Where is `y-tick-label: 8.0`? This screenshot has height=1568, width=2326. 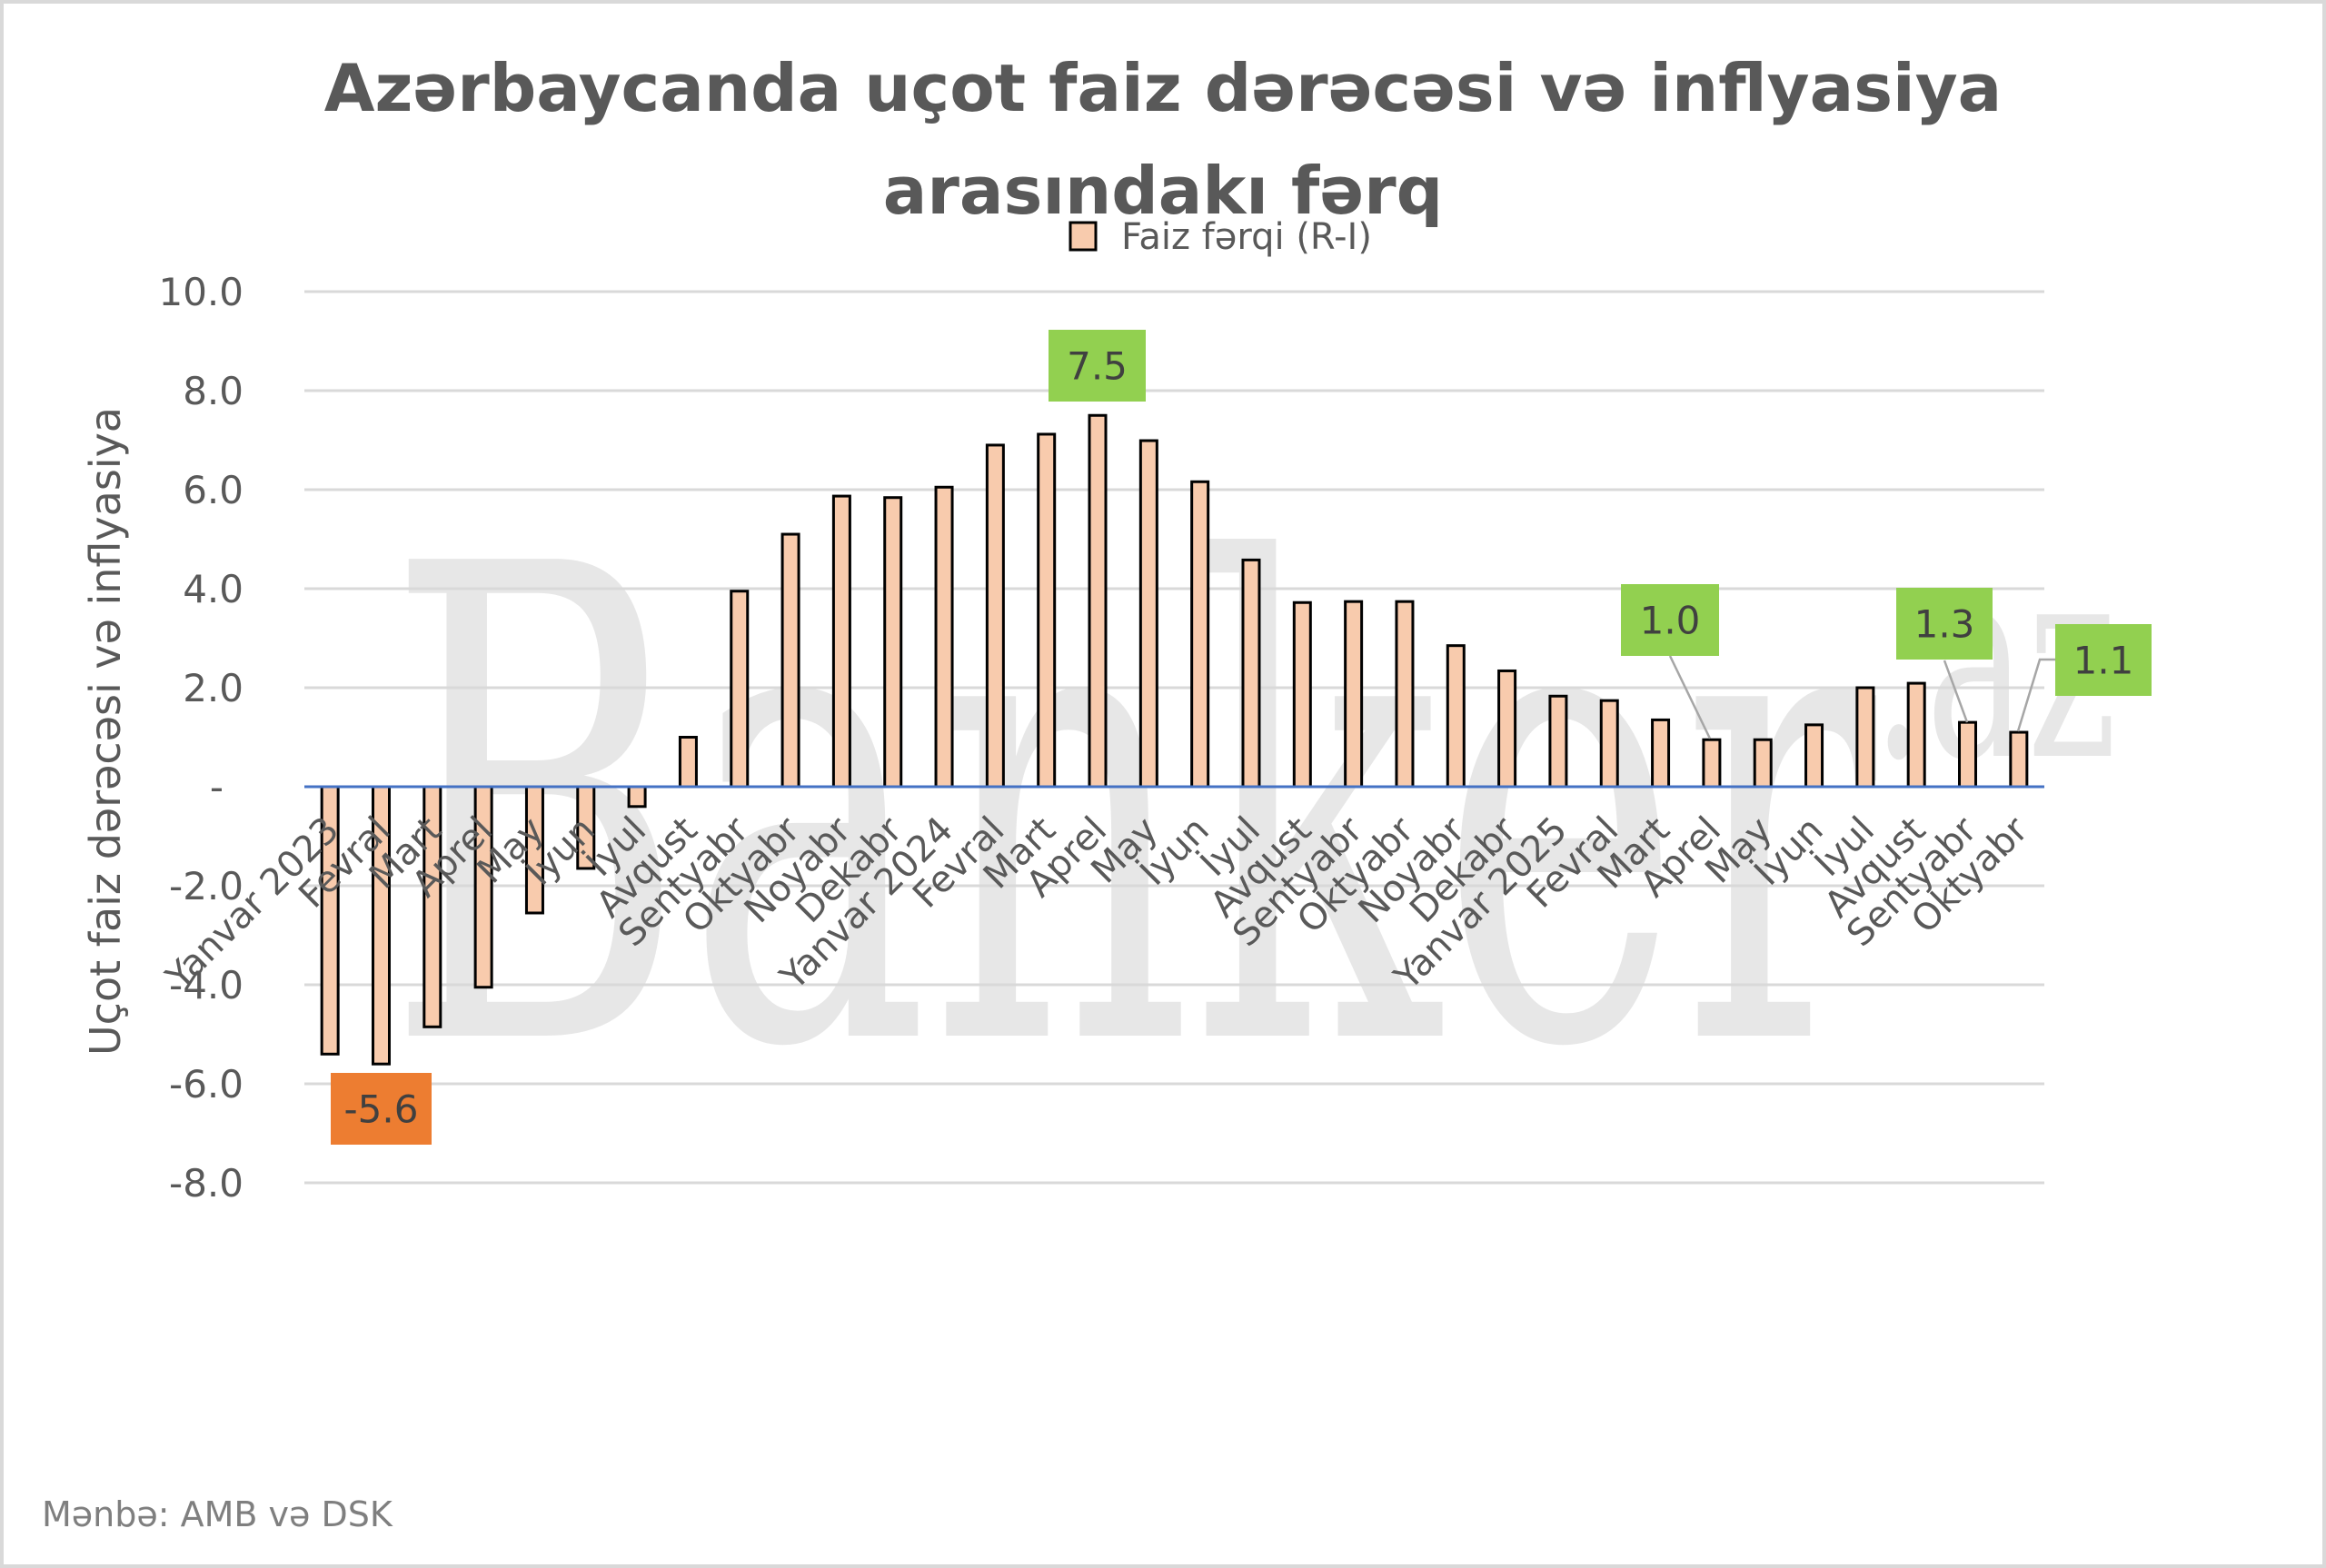
y-tick-label: 8.0 is located at coordinates (213, 391).